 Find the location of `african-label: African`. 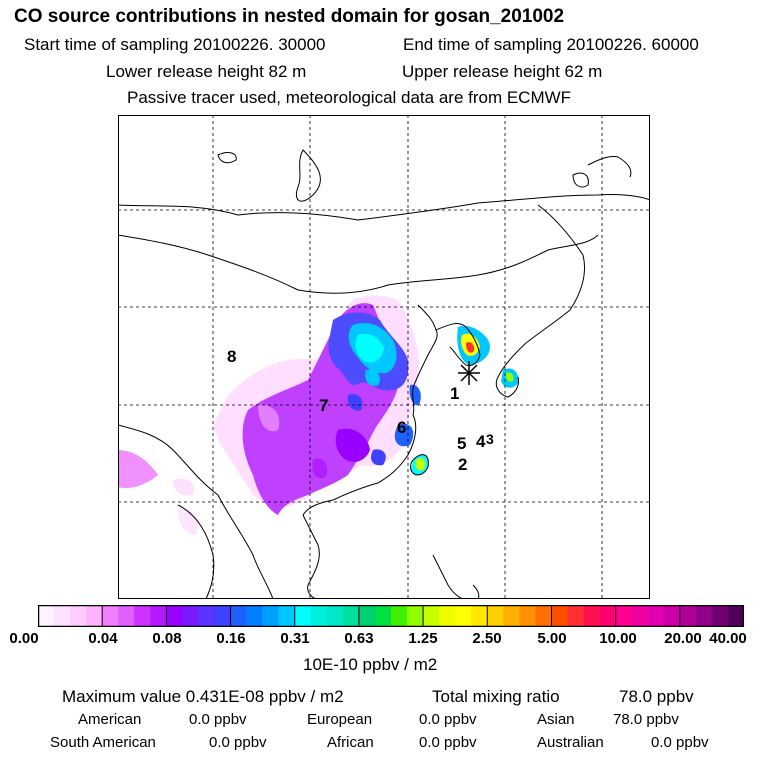

african-label: African is located at coordinates (350, 742).